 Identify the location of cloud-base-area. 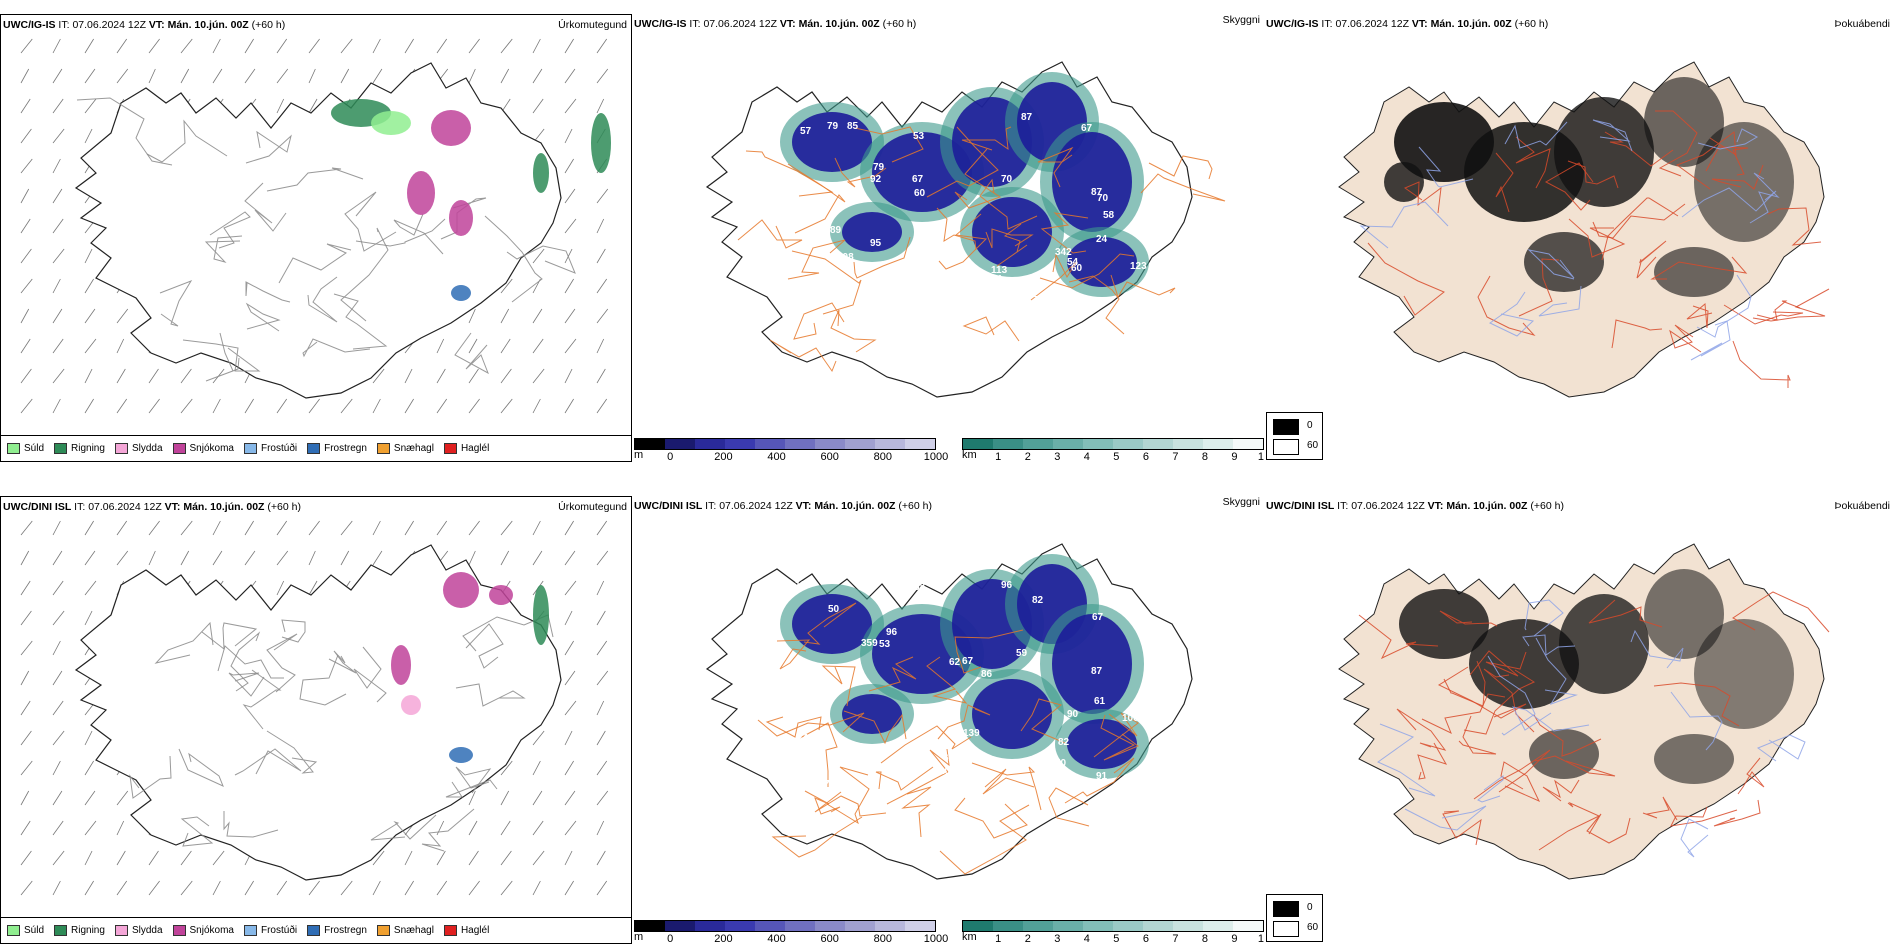
(1092, 182).